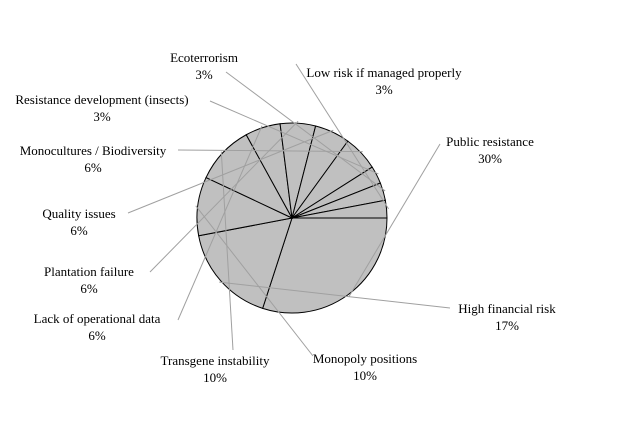  What do you see at coordinates (101, 99) in the screenshot?
I see `slice-label: Resistance development (insects)` at bounding box center [101, 99].